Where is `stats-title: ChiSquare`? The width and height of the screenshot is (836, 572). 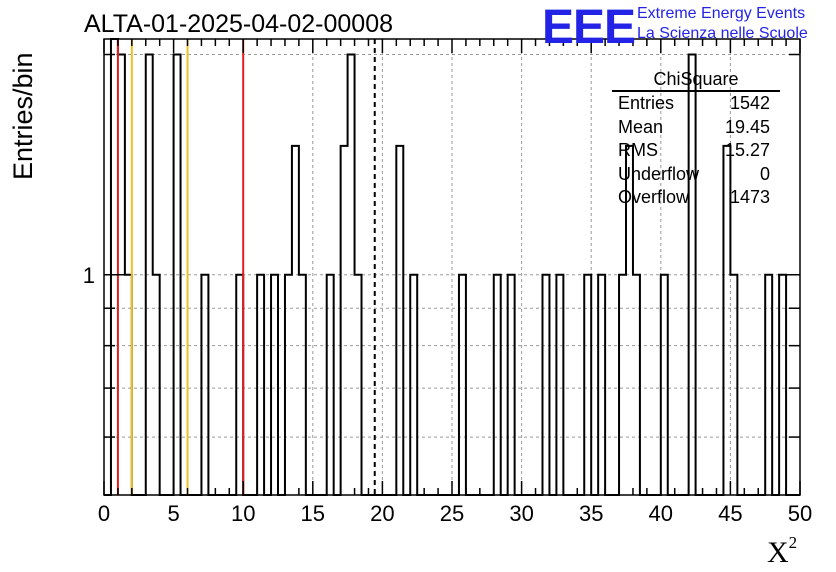 stats-title: ChiSquare is located at coordinates (696, 80).